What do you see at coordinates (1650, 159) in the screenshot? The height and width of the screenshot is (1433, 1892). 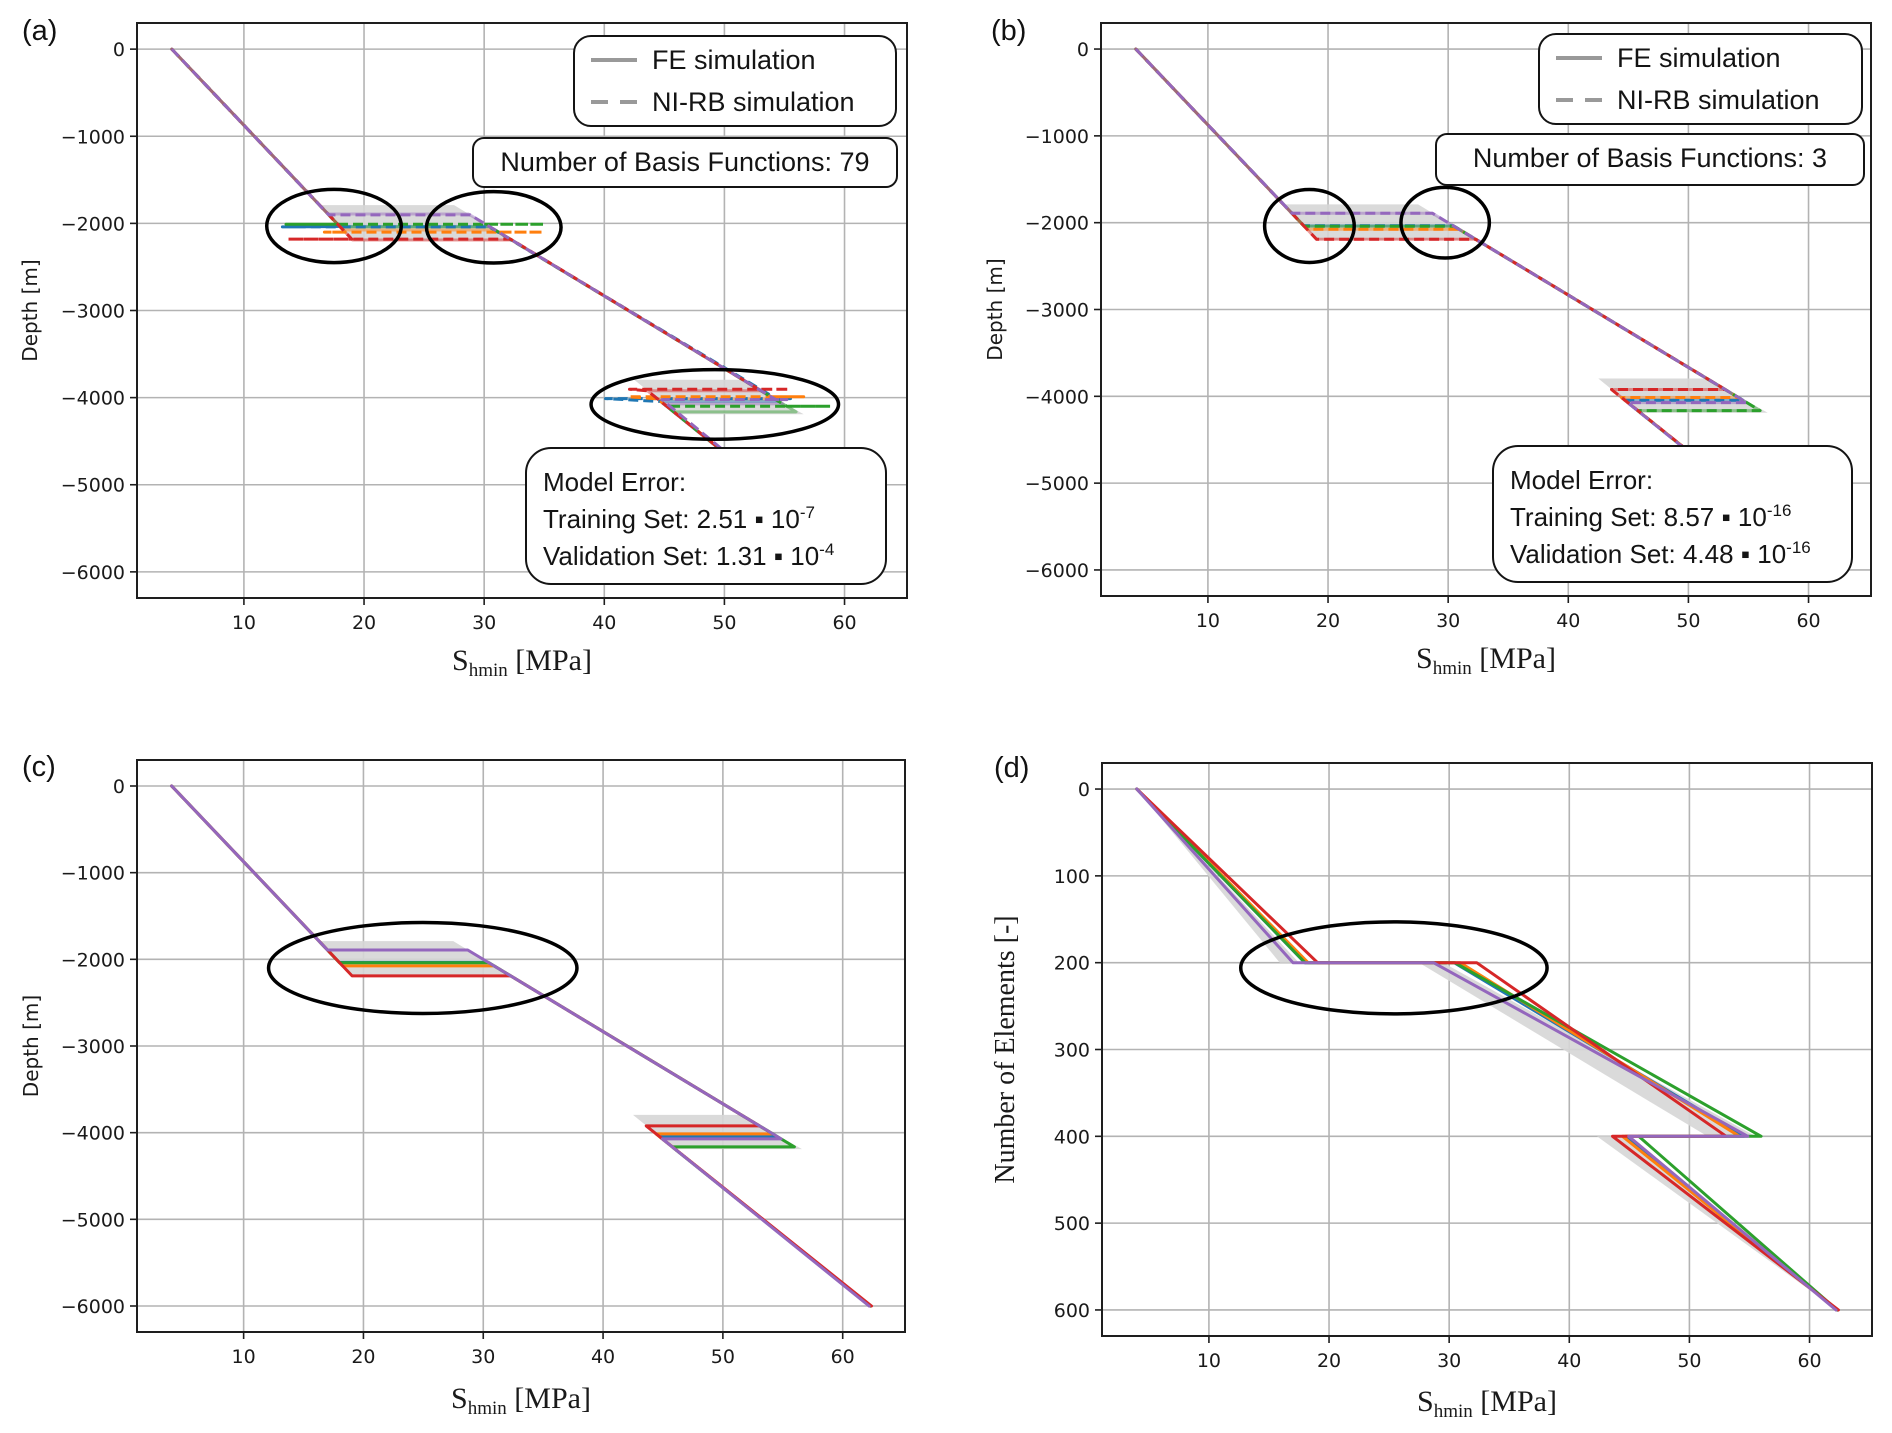 I see `basis-functions-box-b: Number of Basis Functions: 3` at bounding box center [1650, 159].